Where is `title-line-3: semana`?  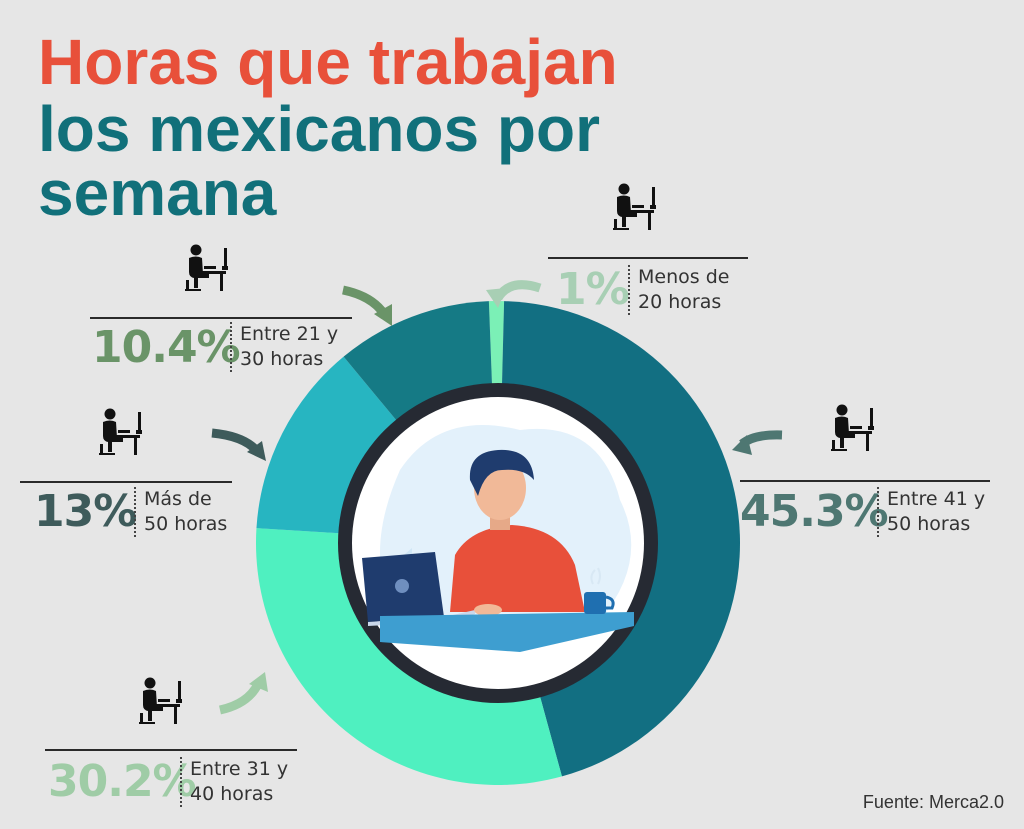 title-line-3: semana is located at coordinates (157, 193).